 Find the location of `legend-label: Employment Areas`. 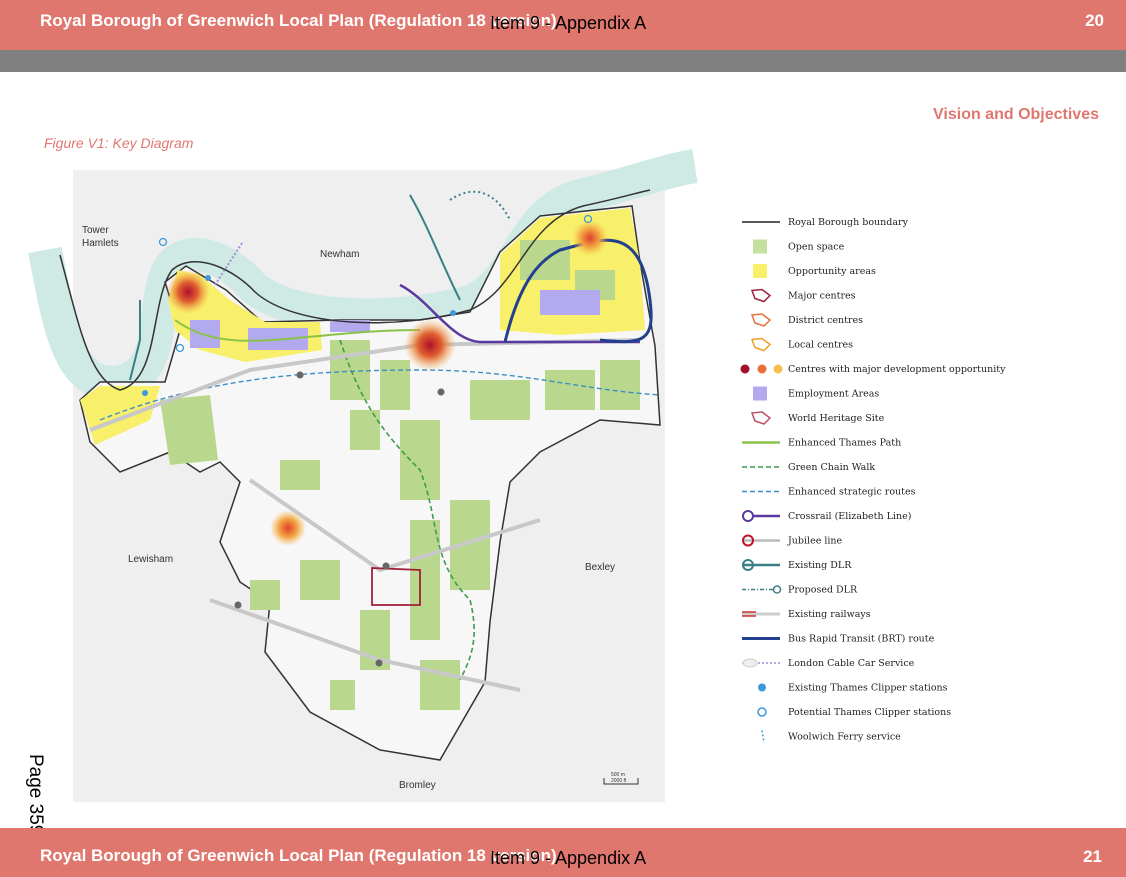

legend-label: Employment Areas is located at coordinates (833, 394).